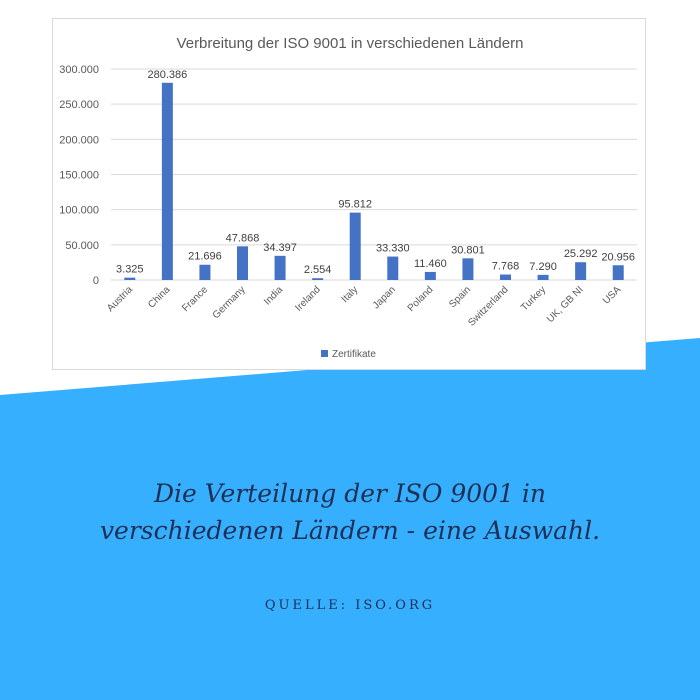  I want to click on caption-line-1: Die Verteilung der ISO 9001 in, so click(350, 493).